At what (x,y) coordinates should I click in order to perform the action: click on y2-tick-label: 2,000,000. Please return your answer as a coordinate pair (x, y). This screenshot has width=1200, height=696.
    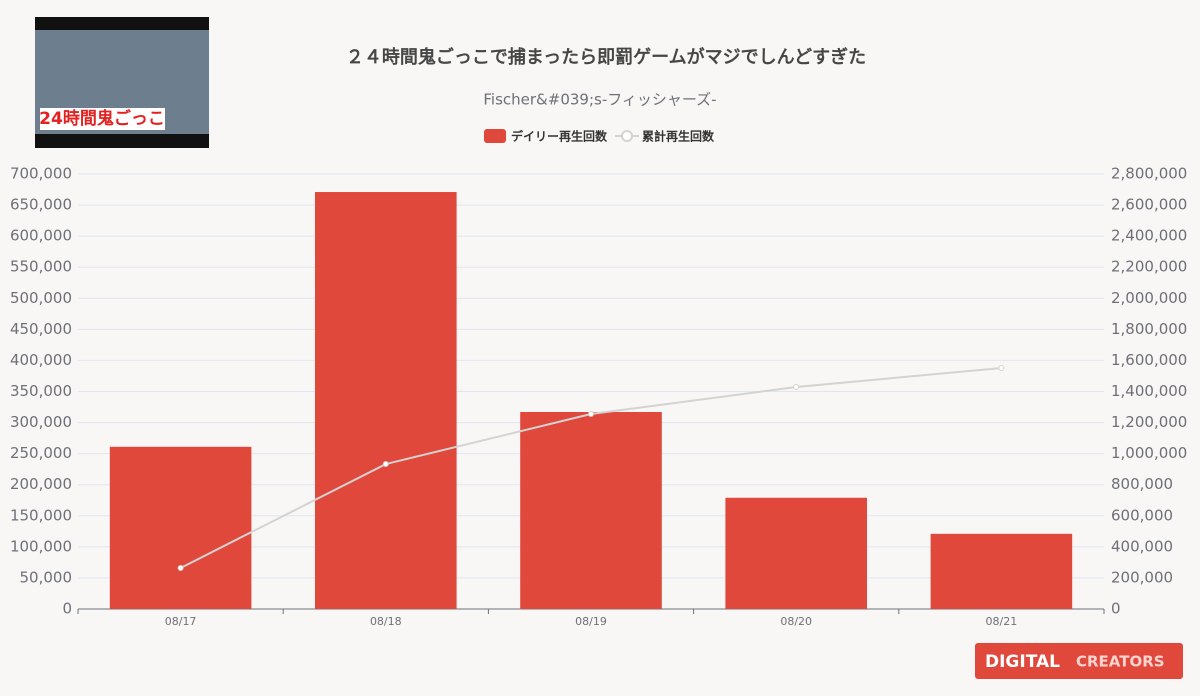
    Looking at the image, I should click on (1149, 298).